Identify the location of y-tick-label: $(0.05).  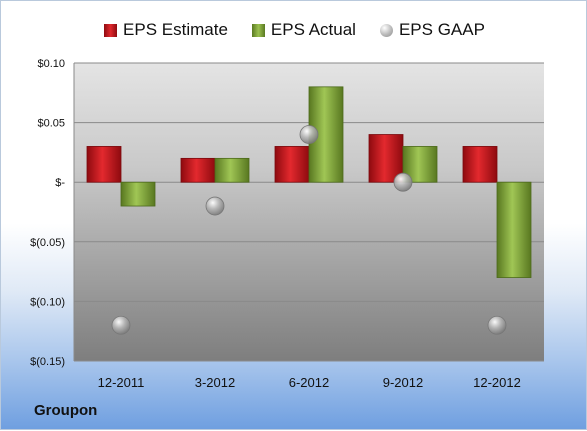
(47, 243).